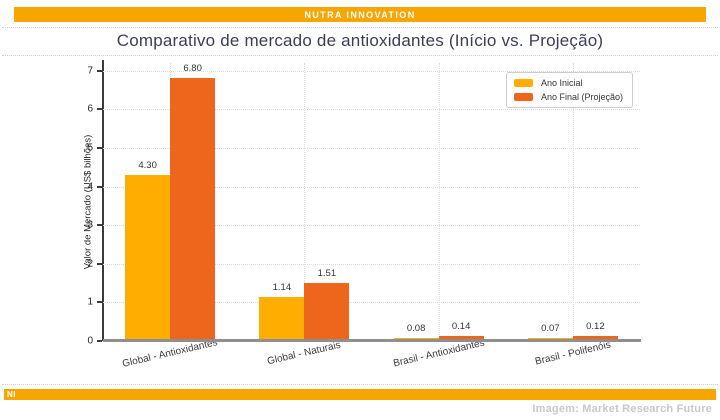 Image resolution: width=720 pixels, height=420 pixels. I want to click on x-tick-label: Global - Antioxidantes, so click(170, 353).